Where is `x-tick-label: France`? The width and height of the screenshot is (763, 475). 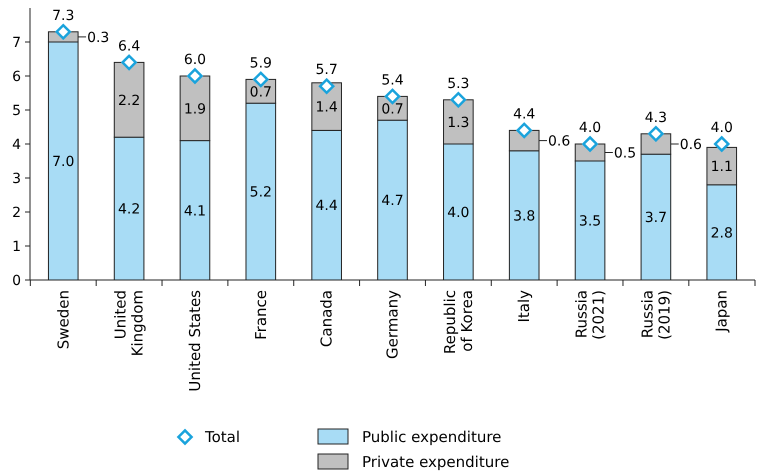 x-tick-label: France is located at coordinates (261, 315).